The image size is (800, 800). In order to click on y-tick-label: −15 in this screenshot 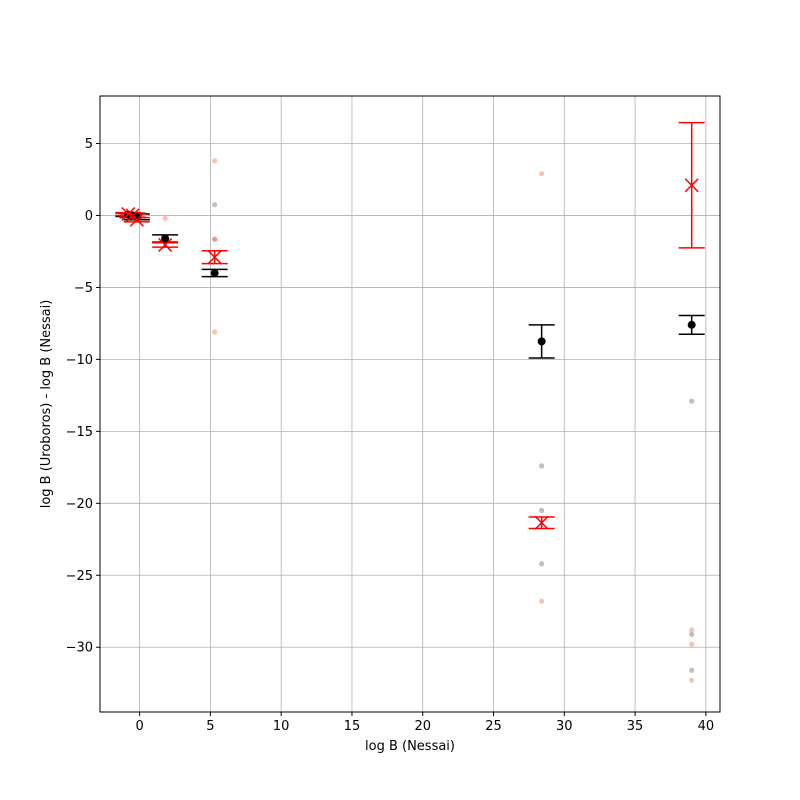, I will do `click(79, 432)`.